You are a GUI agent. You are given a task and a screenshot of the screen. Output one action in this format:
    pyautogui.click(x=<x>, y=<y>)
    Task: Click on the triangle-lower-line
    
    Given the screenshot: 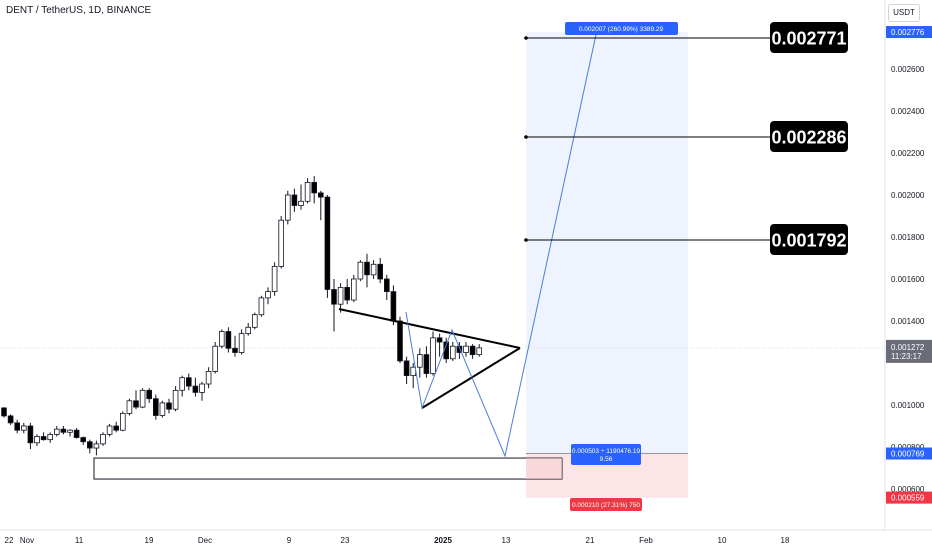 What is the action you would take?
    pyautogui.click(x=471, y=378)
    